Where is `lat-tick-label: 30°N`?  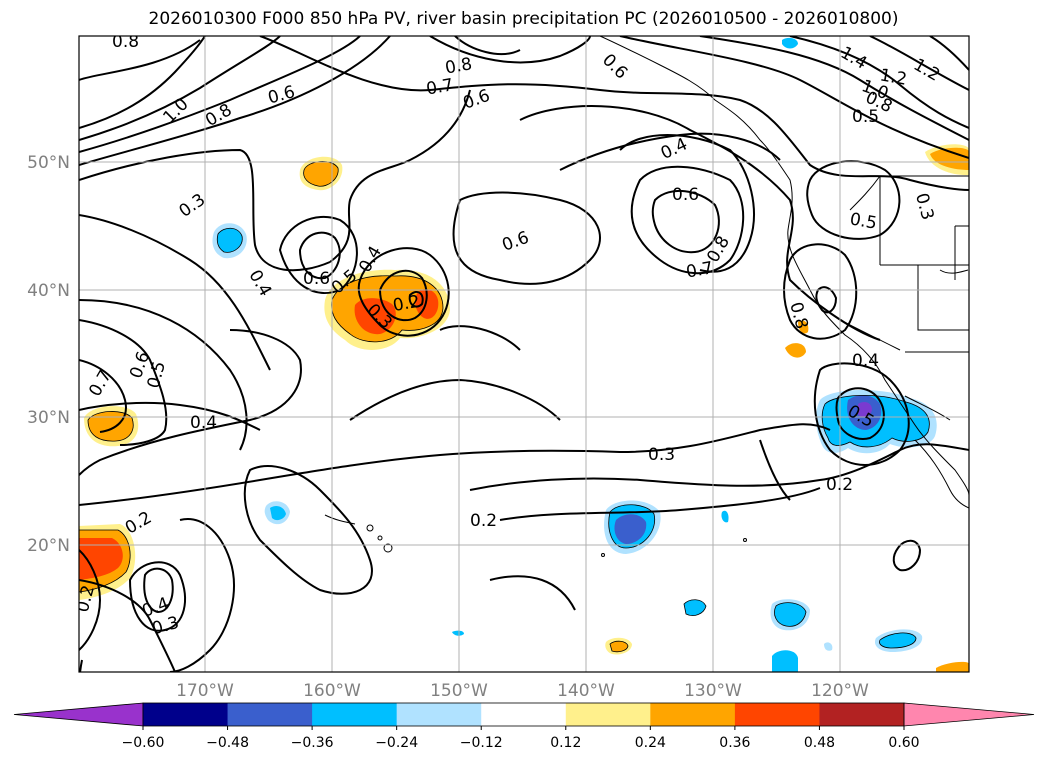
lat-tick-label: 30°N is located at coordinates (48, 418).